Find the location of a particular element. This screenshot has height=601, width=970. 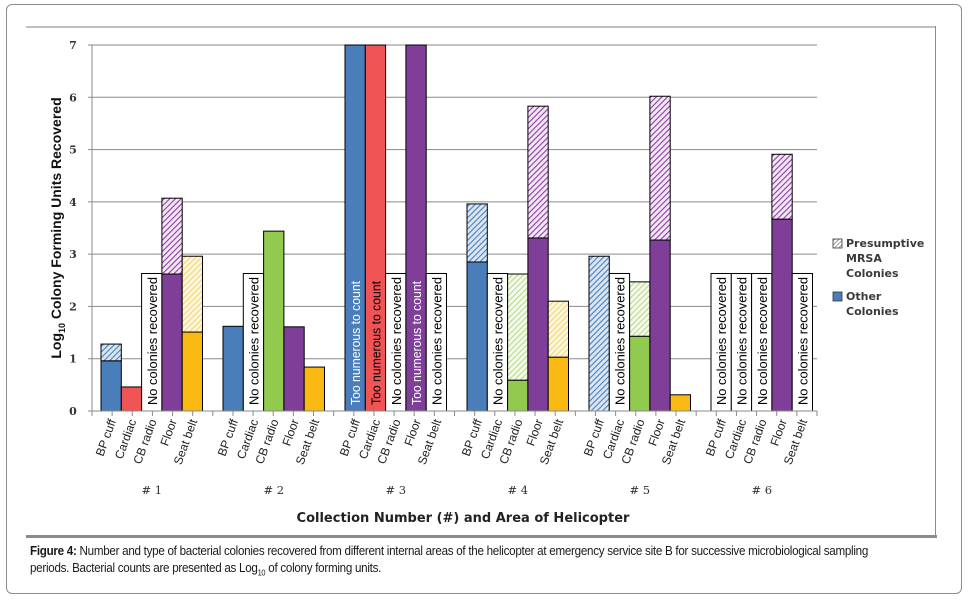

group-label: # 3 is located at coordinates (395, 490).